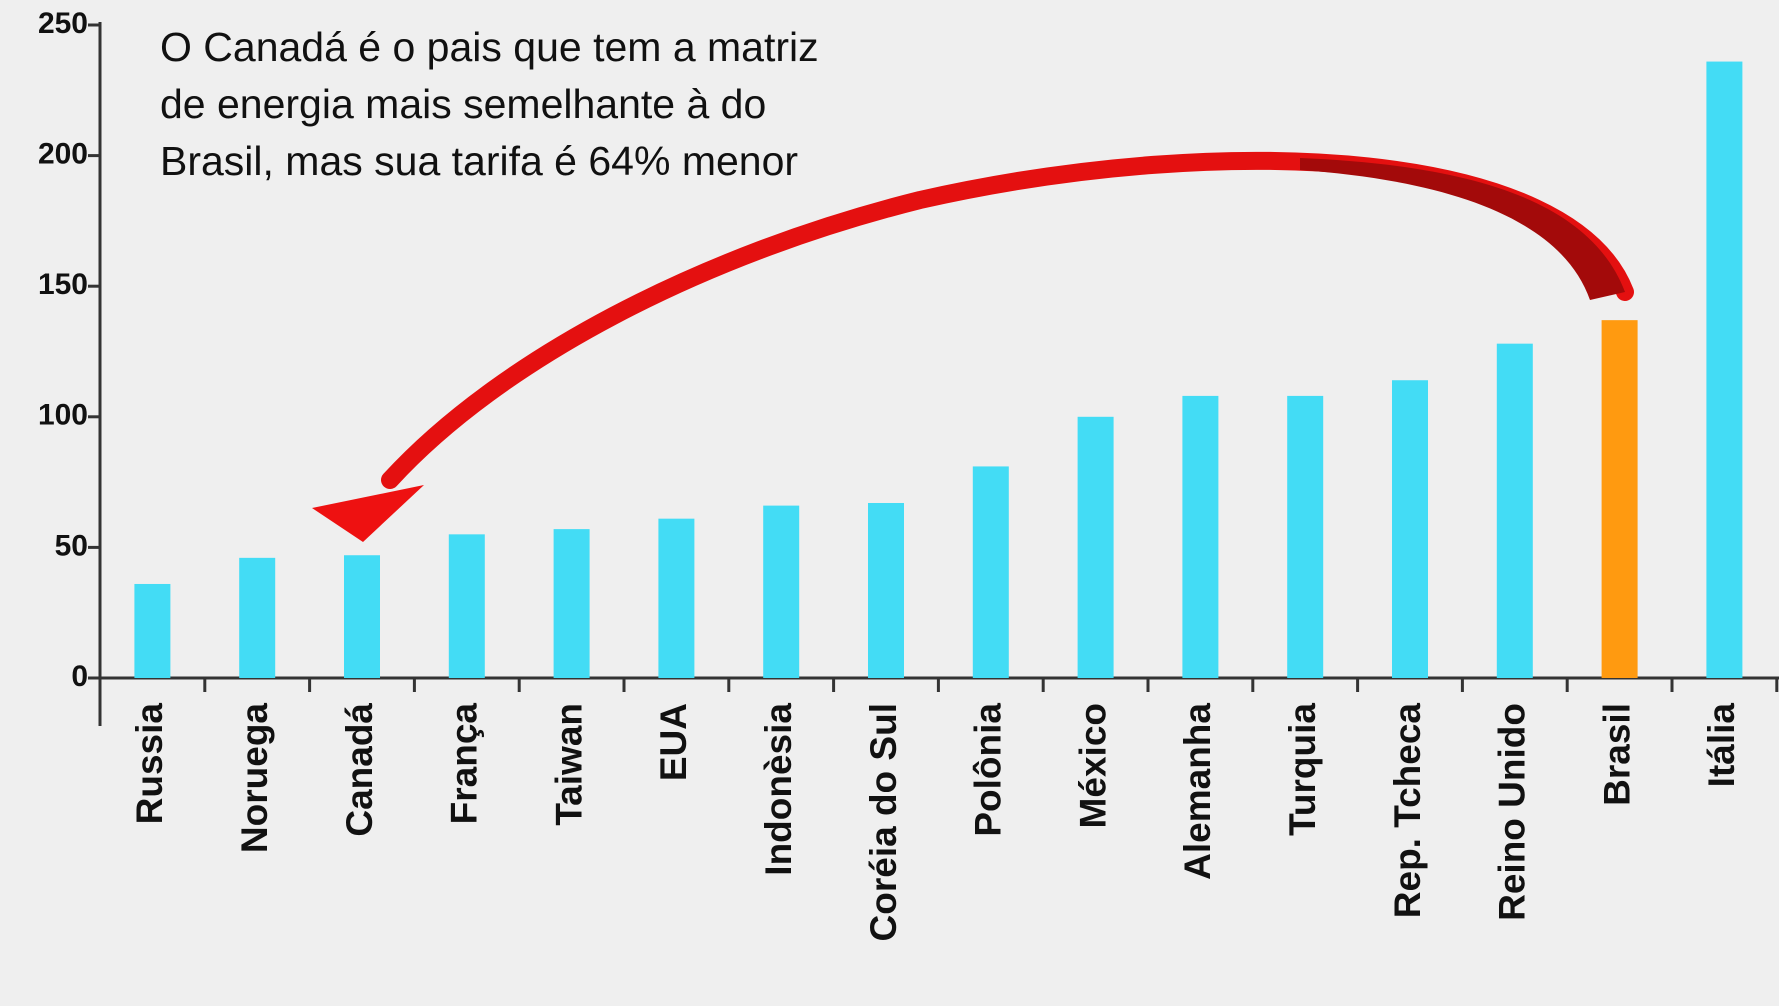 The width and height of the screenshot is (1779, 1006). Describe the element at coordinates (988, 770) in the screenshot. I see `x-tick-label: Polônia` at that location.